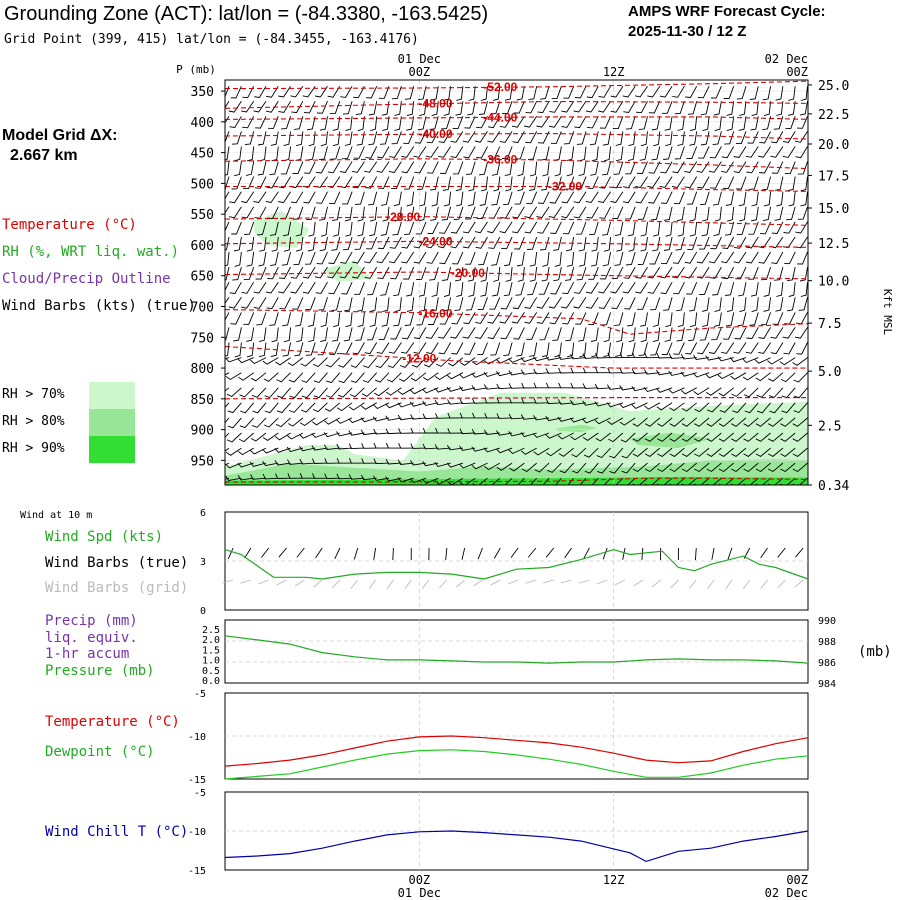 The image size is (900, 900). What do you see at coordinates (833, 209) in the screenshot?
I see `height-tick-4: 15.0` at bounding box center [833, 209].